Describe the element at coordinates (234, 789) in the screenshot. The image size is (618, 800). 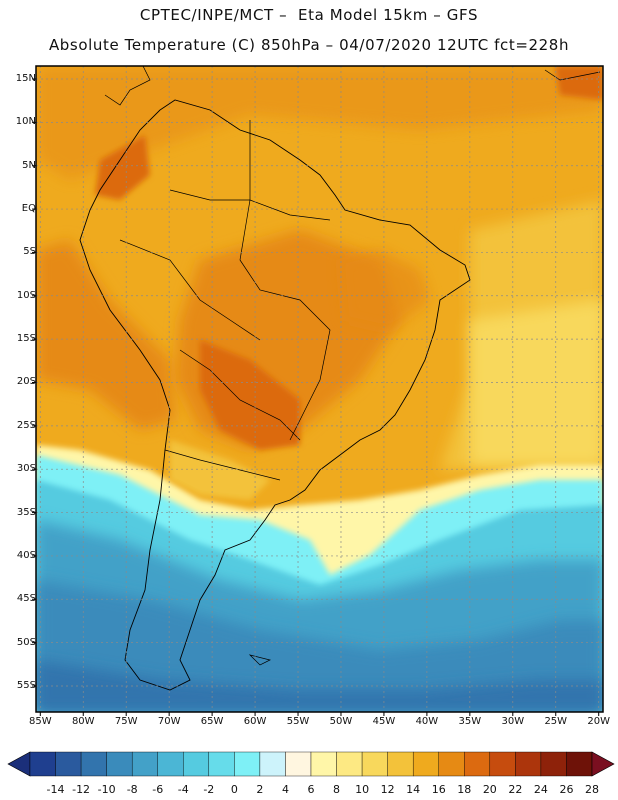
I see `colorbar-label: 0` at that location.